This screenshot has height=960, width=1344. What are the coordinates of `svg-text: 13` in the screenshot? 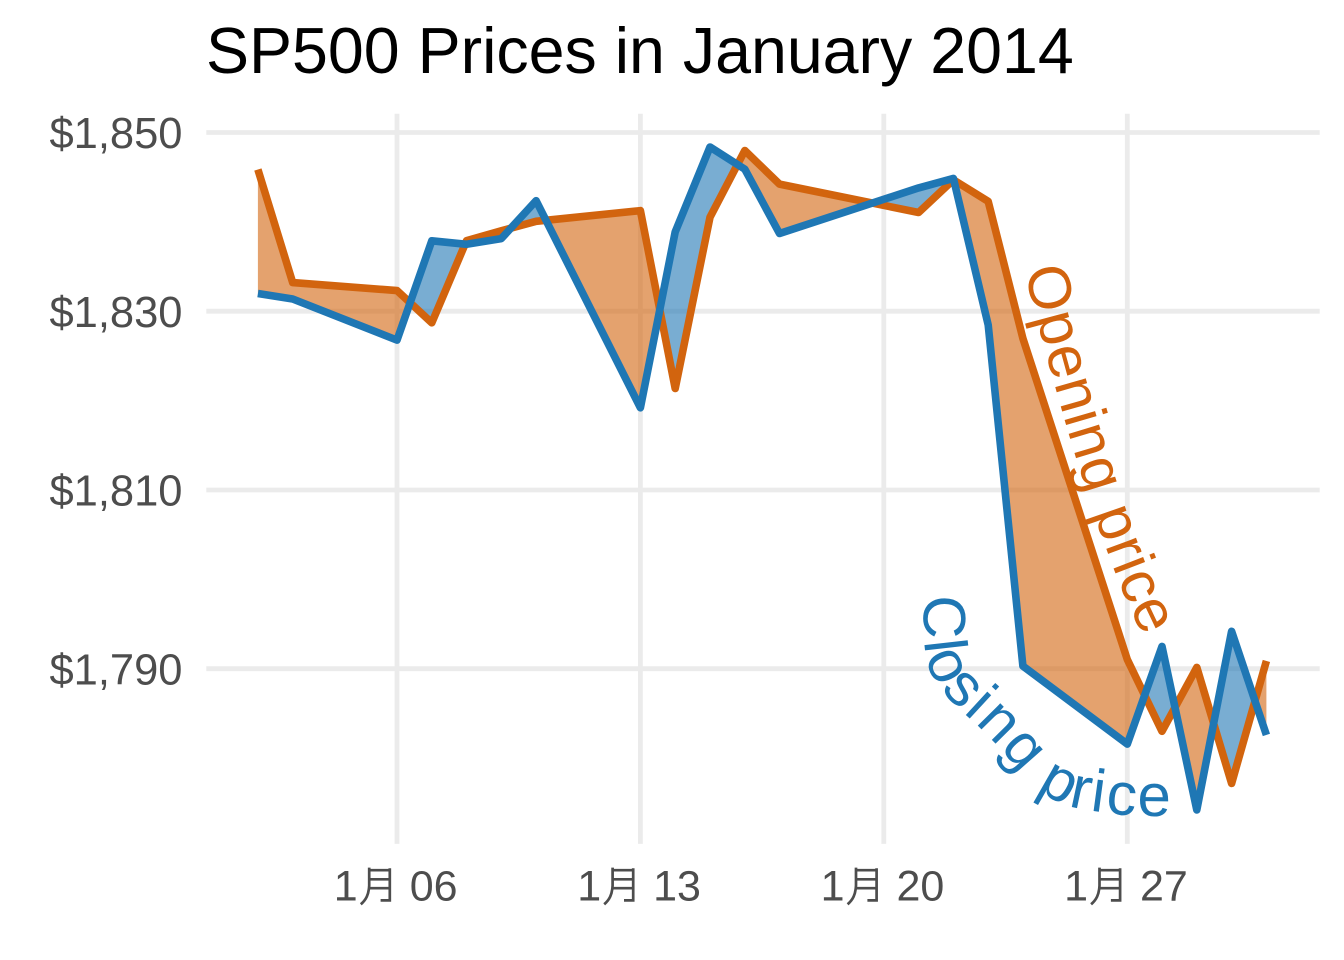 It's located at (677, 887).